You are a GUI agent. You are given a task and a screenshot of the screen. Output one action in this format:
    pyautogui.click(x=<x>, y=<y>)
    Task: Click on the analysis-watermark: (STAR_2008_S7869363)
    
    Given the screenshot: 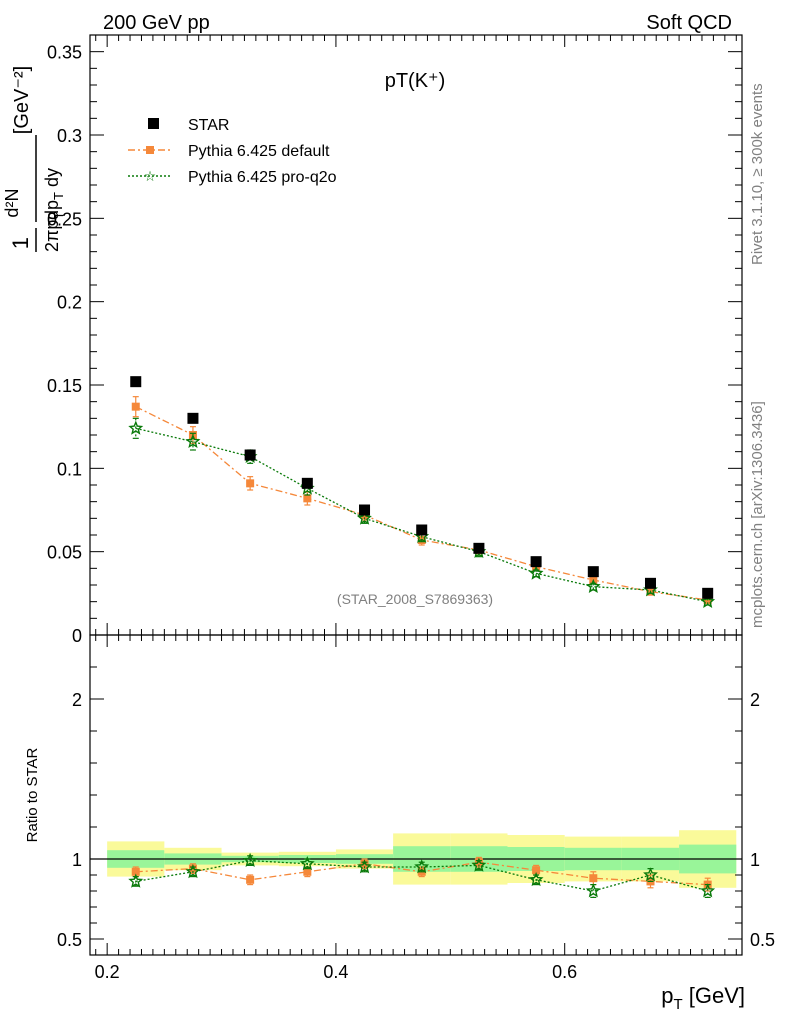 What is the action you would take?
    pyautogui.click(x=415, y=599)
    